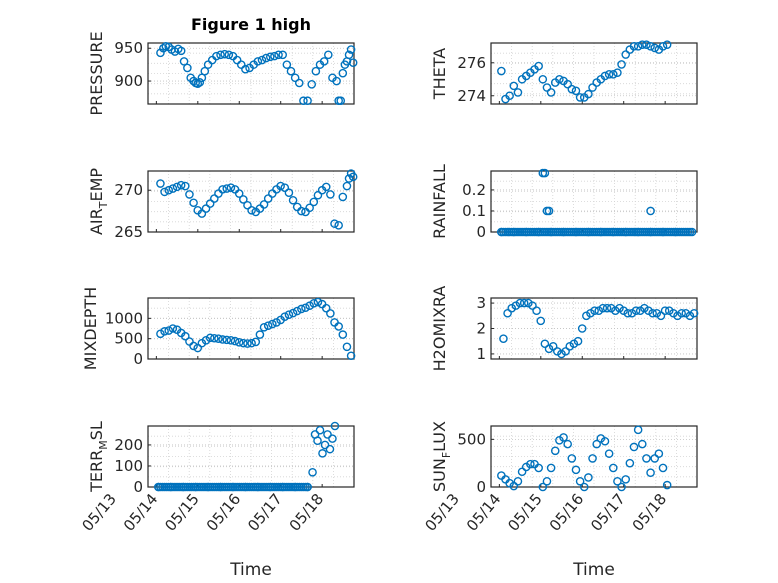 This screenshot has height=583, width=778. What do you see at coordinates (608, 512) in the screenshot?
I see `x-tick-label: 05/17` at bounding box center [608, 512].